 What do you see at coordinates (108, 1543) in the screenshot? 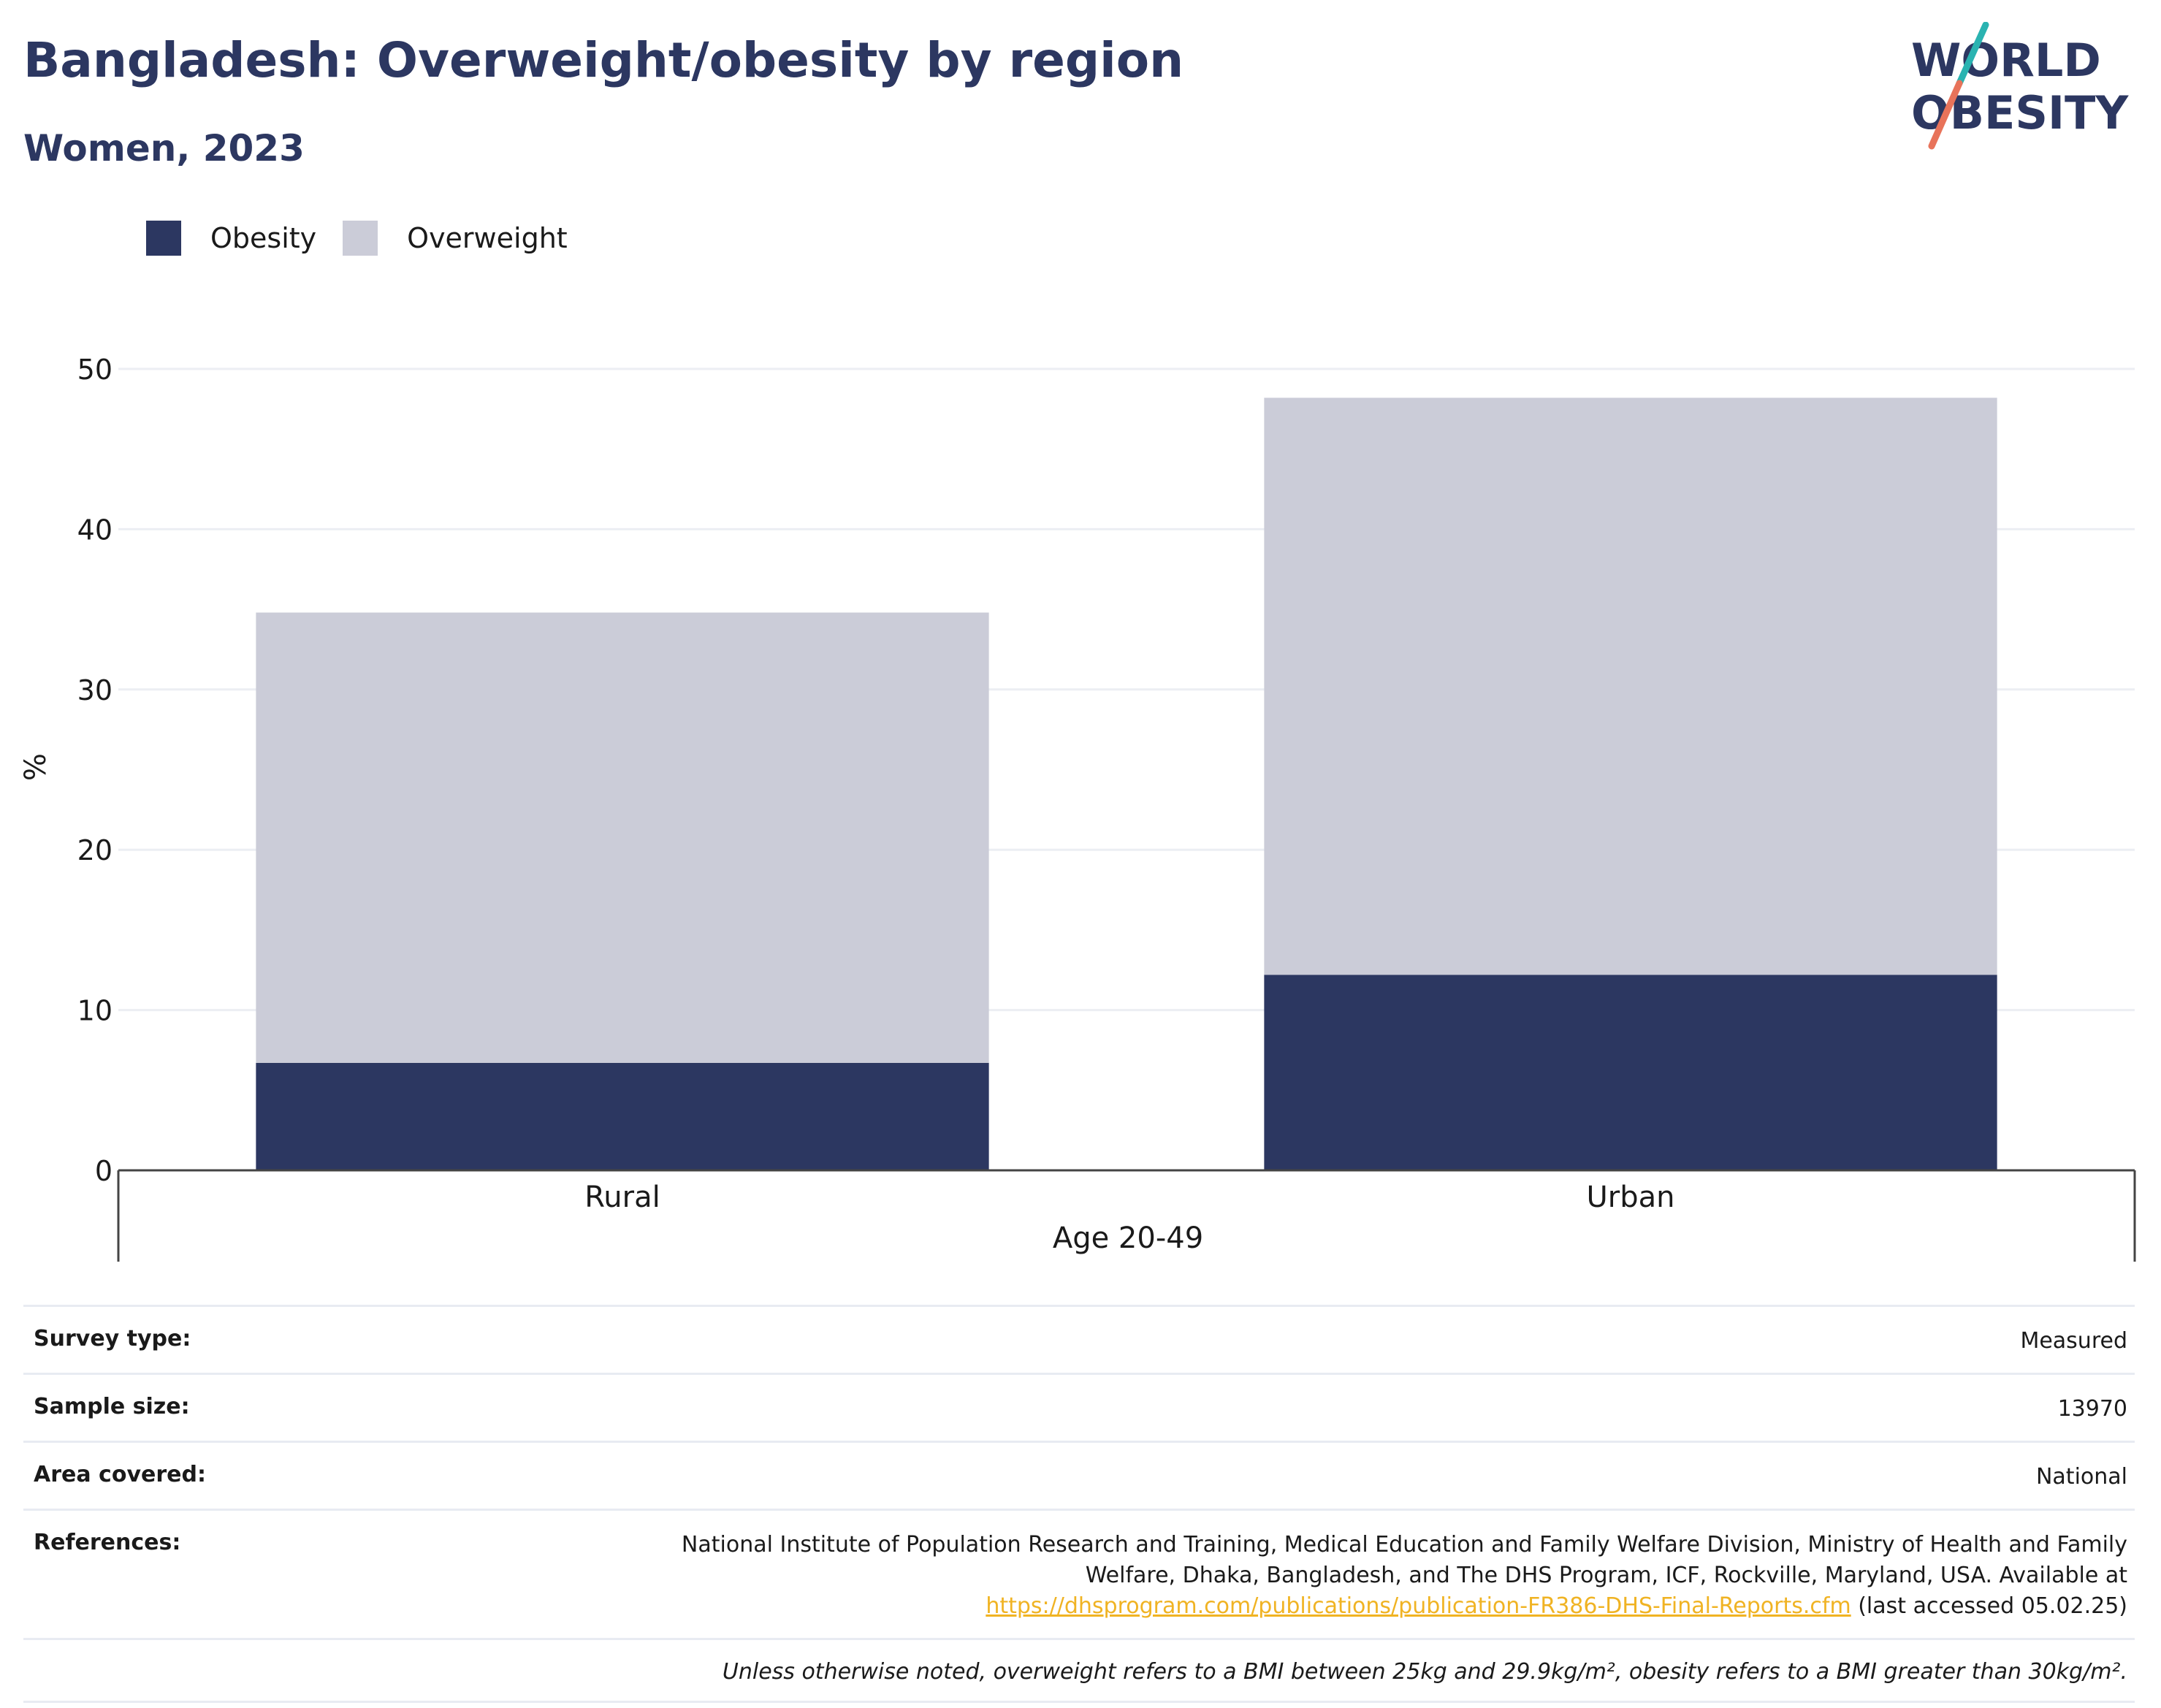
I see `info-label: References:` at bounding box center [108, 1543].